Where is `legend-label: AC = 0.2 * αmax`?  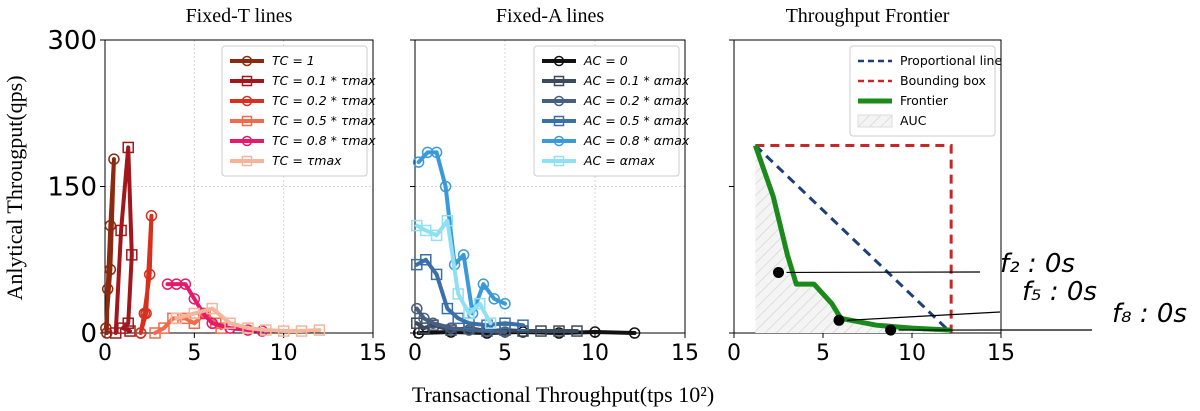
legend-label: AC = 0.2 * αmax is located at coordinates (636, 100).